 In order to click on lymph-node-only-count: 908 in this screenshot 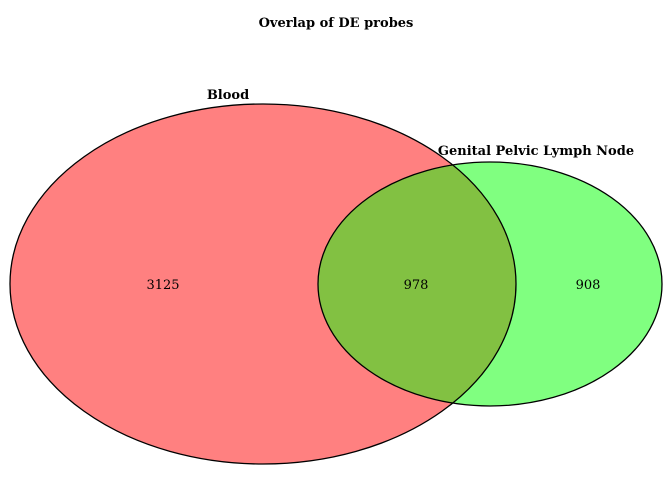, I will do `click(588, 285)`.